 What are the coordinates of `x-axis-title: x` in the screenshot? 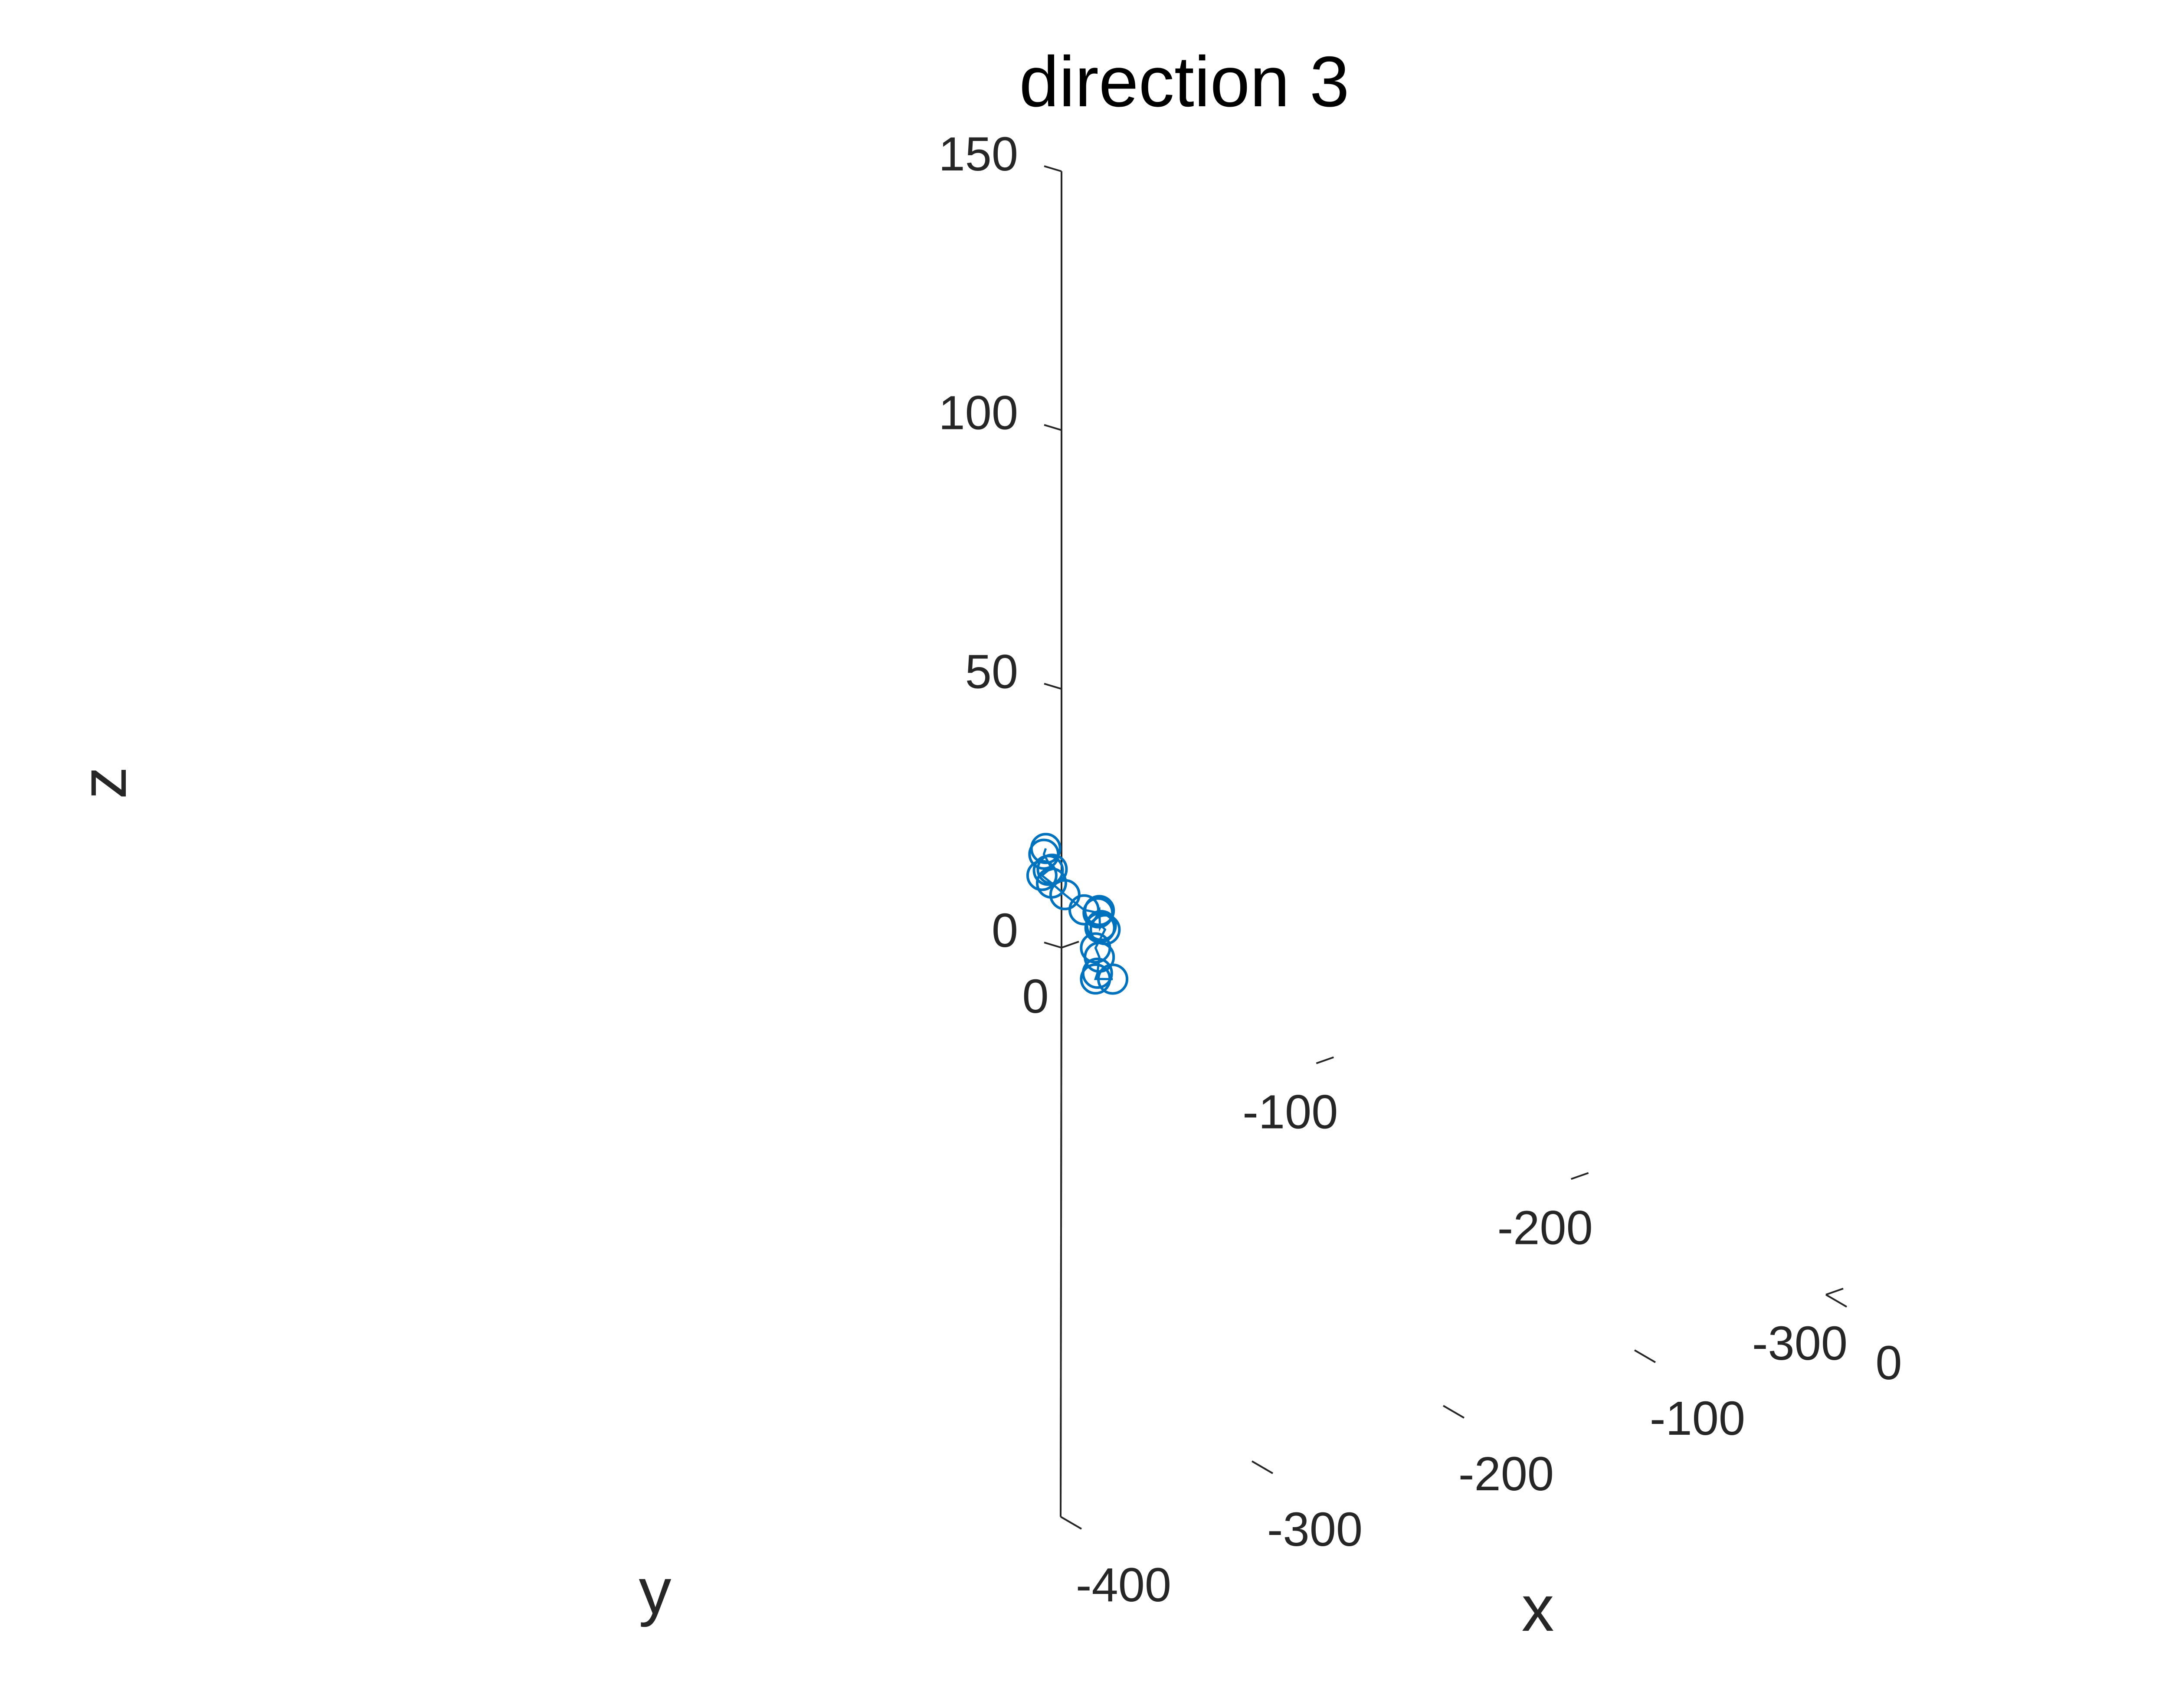 It's located at (1538, 1608).